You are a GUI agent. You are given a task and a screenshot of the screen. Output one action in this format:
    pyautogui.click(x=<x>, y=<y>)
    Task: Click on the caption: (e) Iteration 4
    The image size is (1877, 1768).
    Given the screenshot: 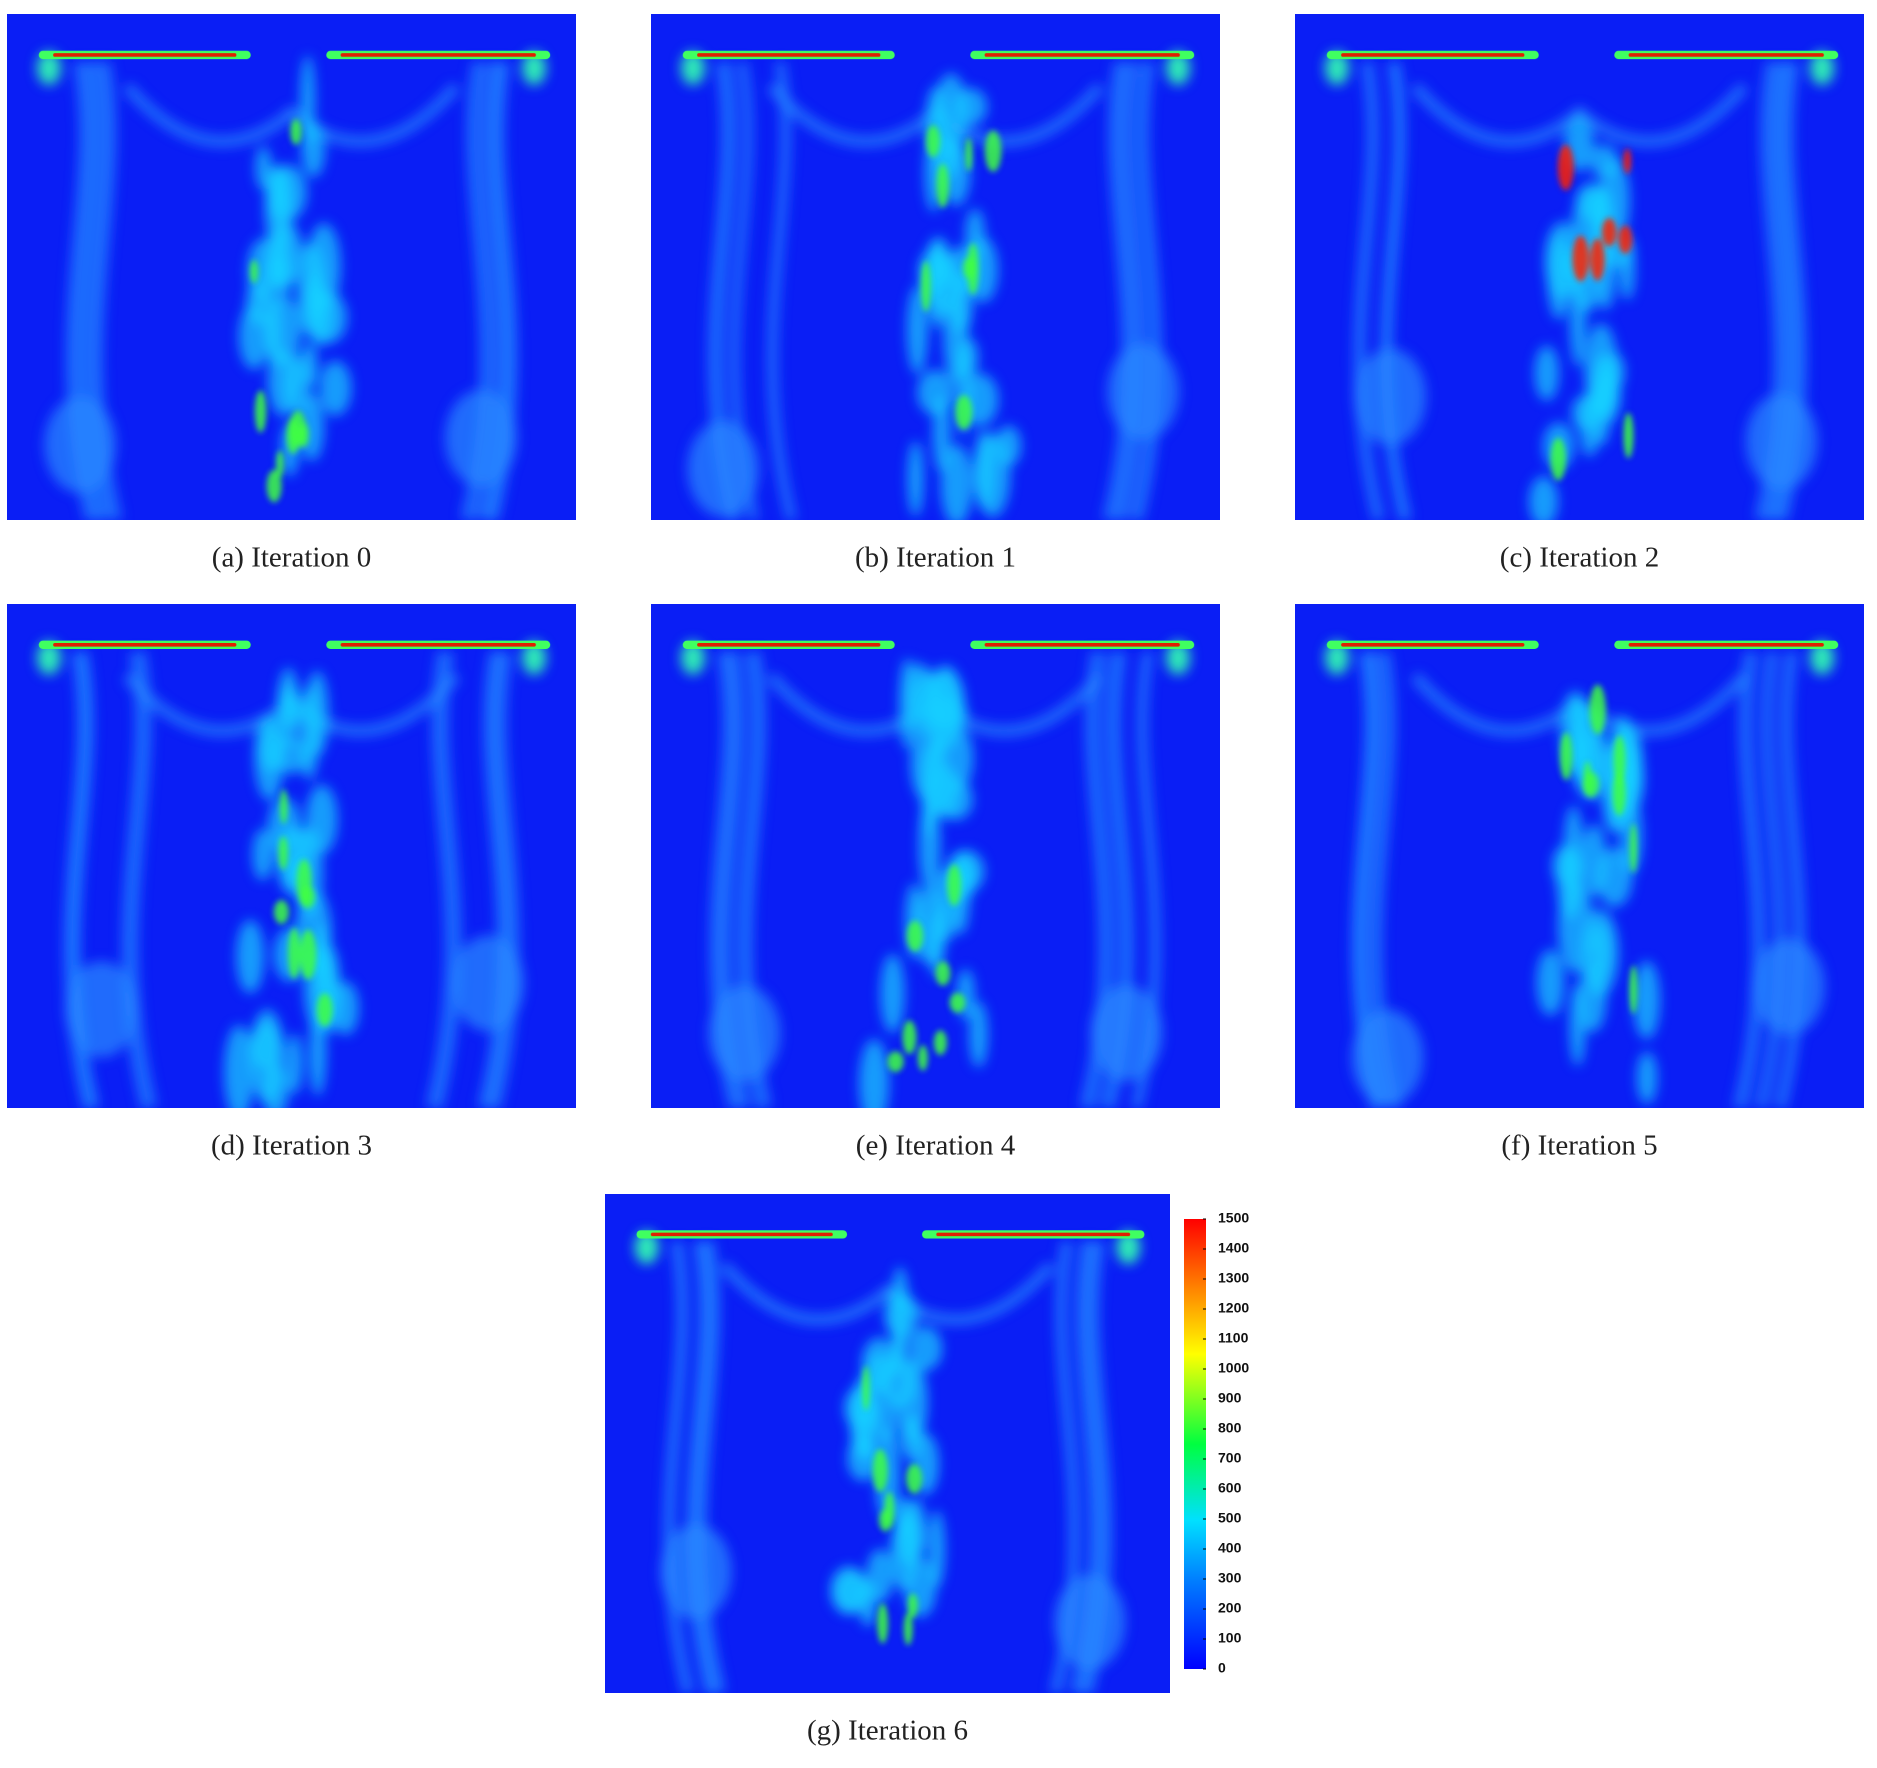 What is the action you would take?
    pyautogui.click(x=936, y=1146)
    